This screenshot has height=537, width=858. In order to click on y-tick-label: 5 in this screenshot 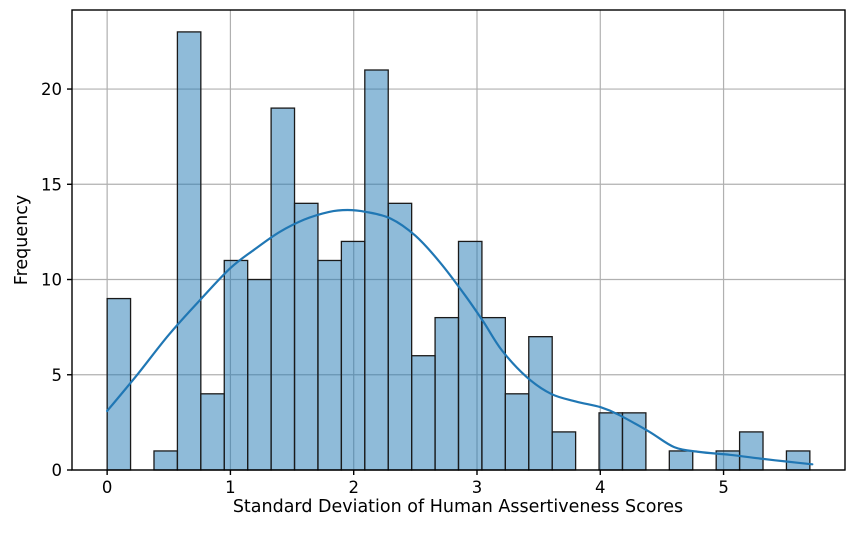, I will do `click(57, 375)`.